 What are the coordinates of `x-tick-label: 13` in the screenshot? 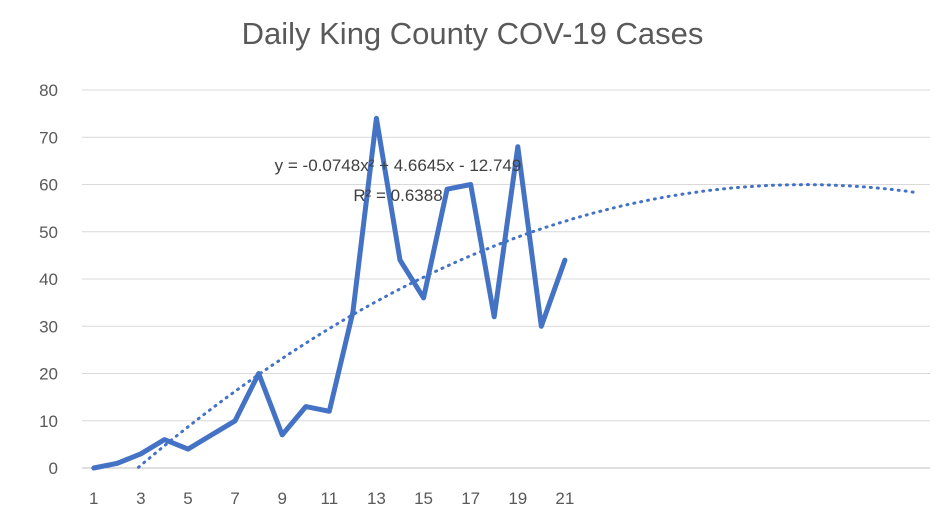 It's located at (376, 498).